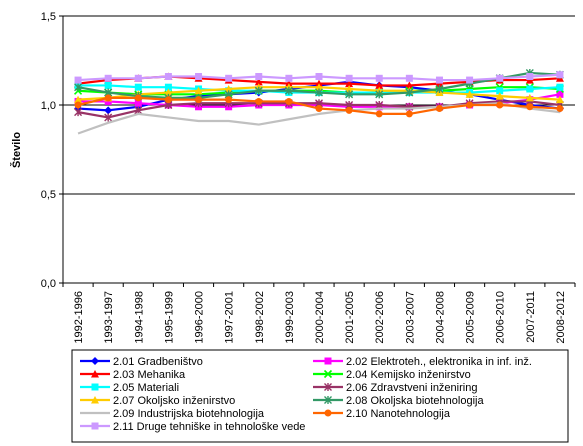 This screenshot has width=583, height=446. What do you see at coordinates (158, 362) in the screenshot?
I see `legend-label: 2.01 Gradbeništvo` at bounding box center [158, 362].